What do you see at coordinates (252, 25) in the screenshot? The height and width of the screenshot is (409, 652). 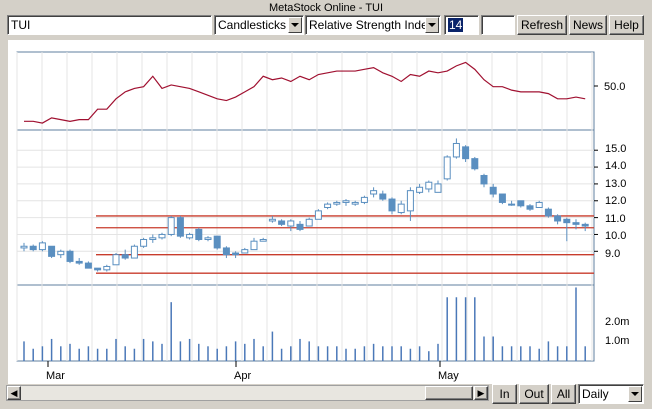 I see `chart-style-value: Candlesticks` at bounding box center [252, 25].